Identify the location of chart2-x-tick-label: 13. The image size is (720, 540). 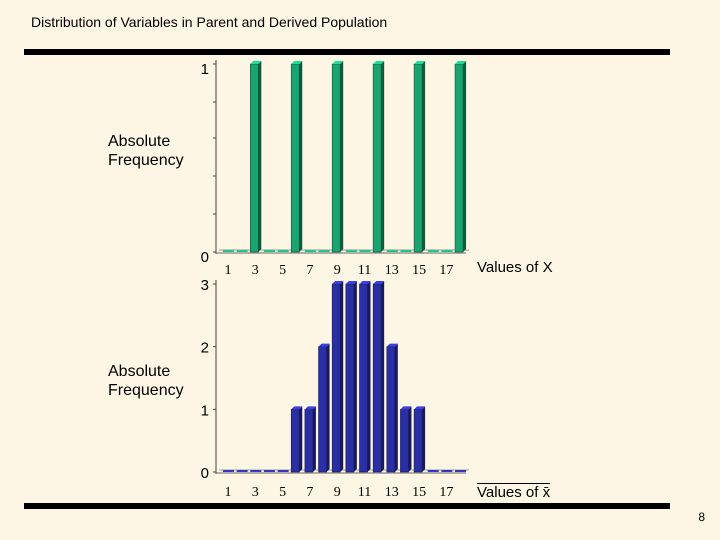
(392, 492).